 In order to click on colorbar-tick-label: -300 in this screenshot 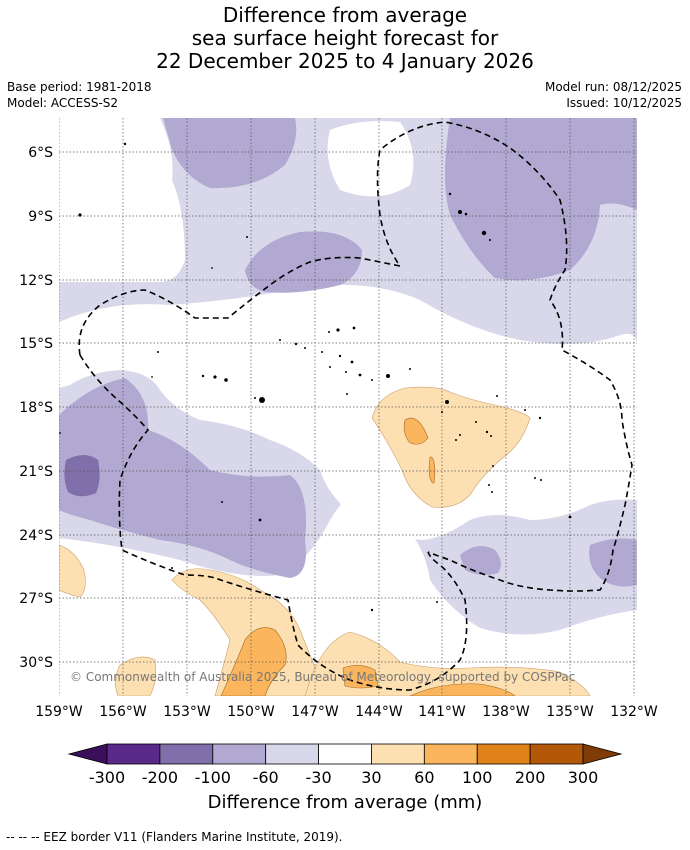, I will do `click(107, 777)`.